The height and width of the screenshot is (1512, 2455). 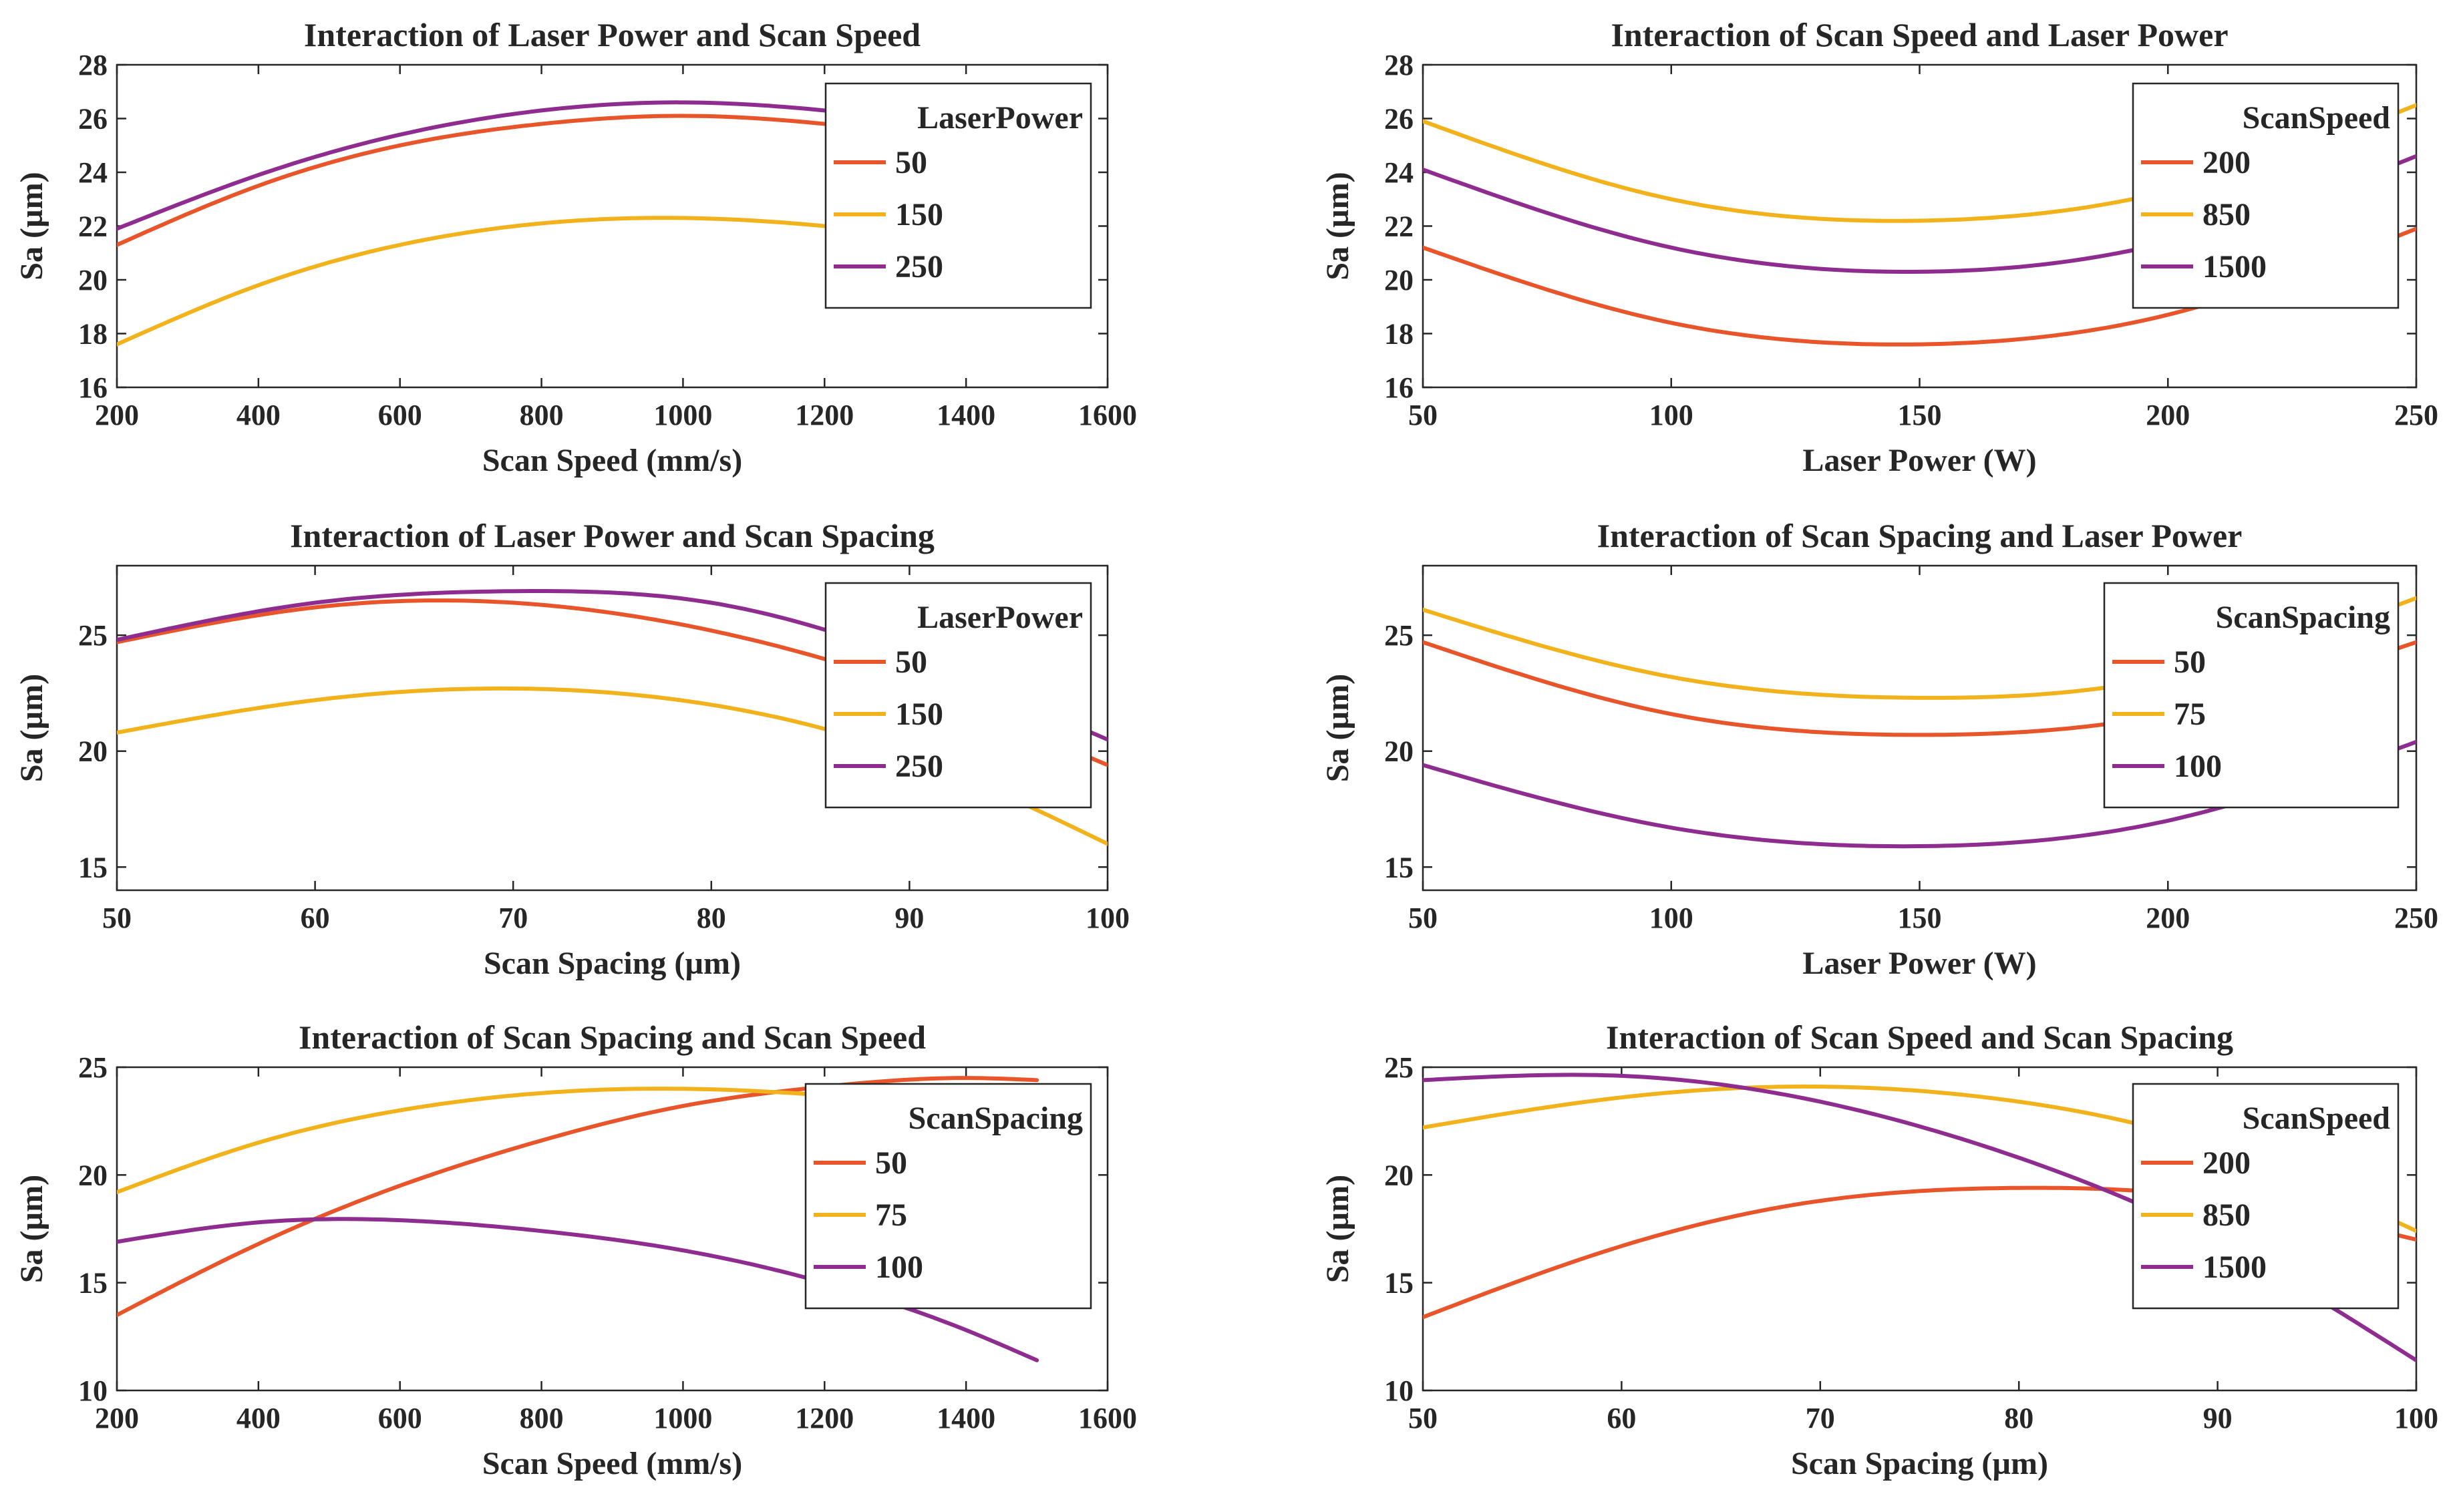 What do you see at coordinates (1399, 119) in the screenshot?
I see `y-tick-label: 26` at bounding box center [1399, 119].